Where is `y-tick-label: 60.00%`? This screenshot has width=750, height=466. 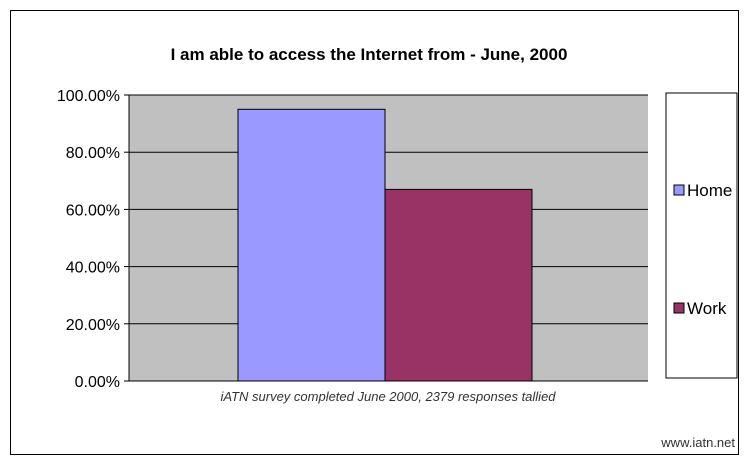 y-tick-label: 60.00% is located at coordinates (93, 210).